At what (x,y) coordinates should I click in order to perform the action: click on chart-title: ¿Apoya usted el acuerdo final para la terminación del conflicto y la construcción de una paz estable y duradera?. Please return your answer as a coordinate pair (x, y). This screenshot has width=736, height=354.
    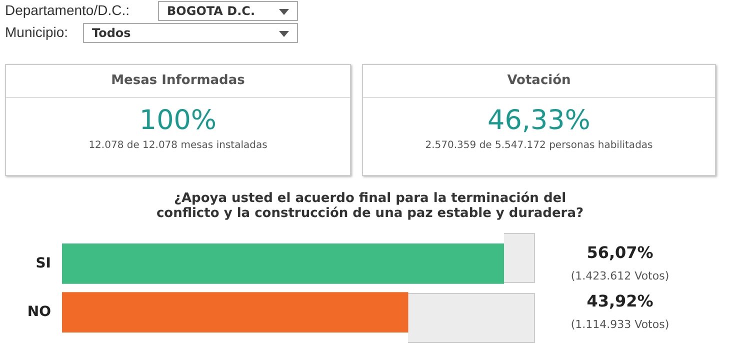
    Looking at the image, I should click on (370, 206).